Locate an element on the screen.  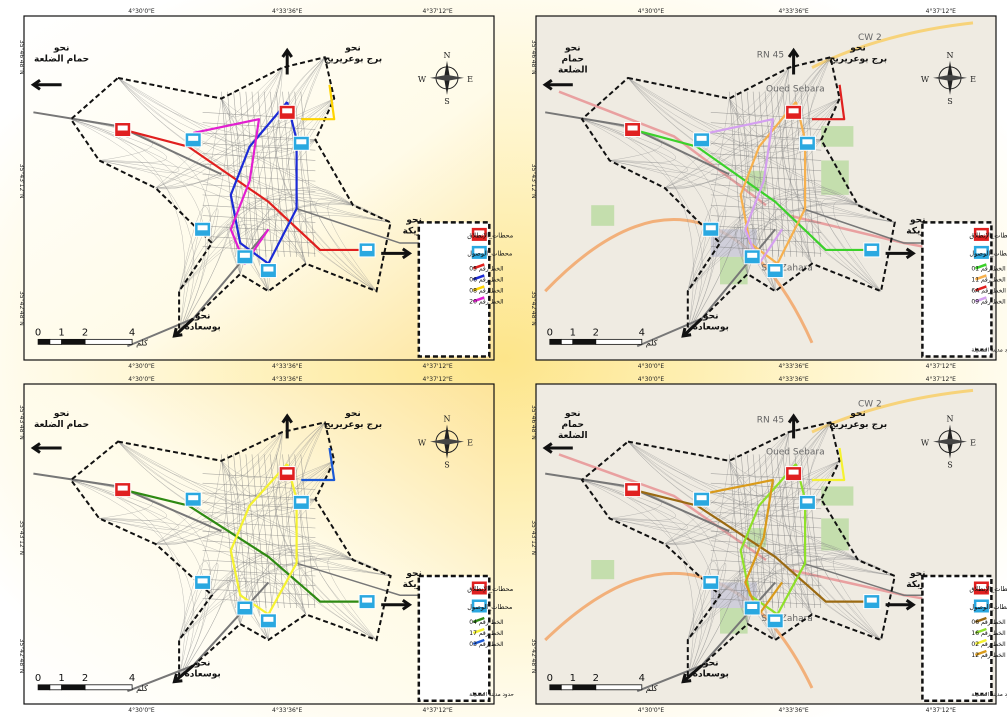
left-tick-label: 35°43'48"N is located at coordinates (21, 422).